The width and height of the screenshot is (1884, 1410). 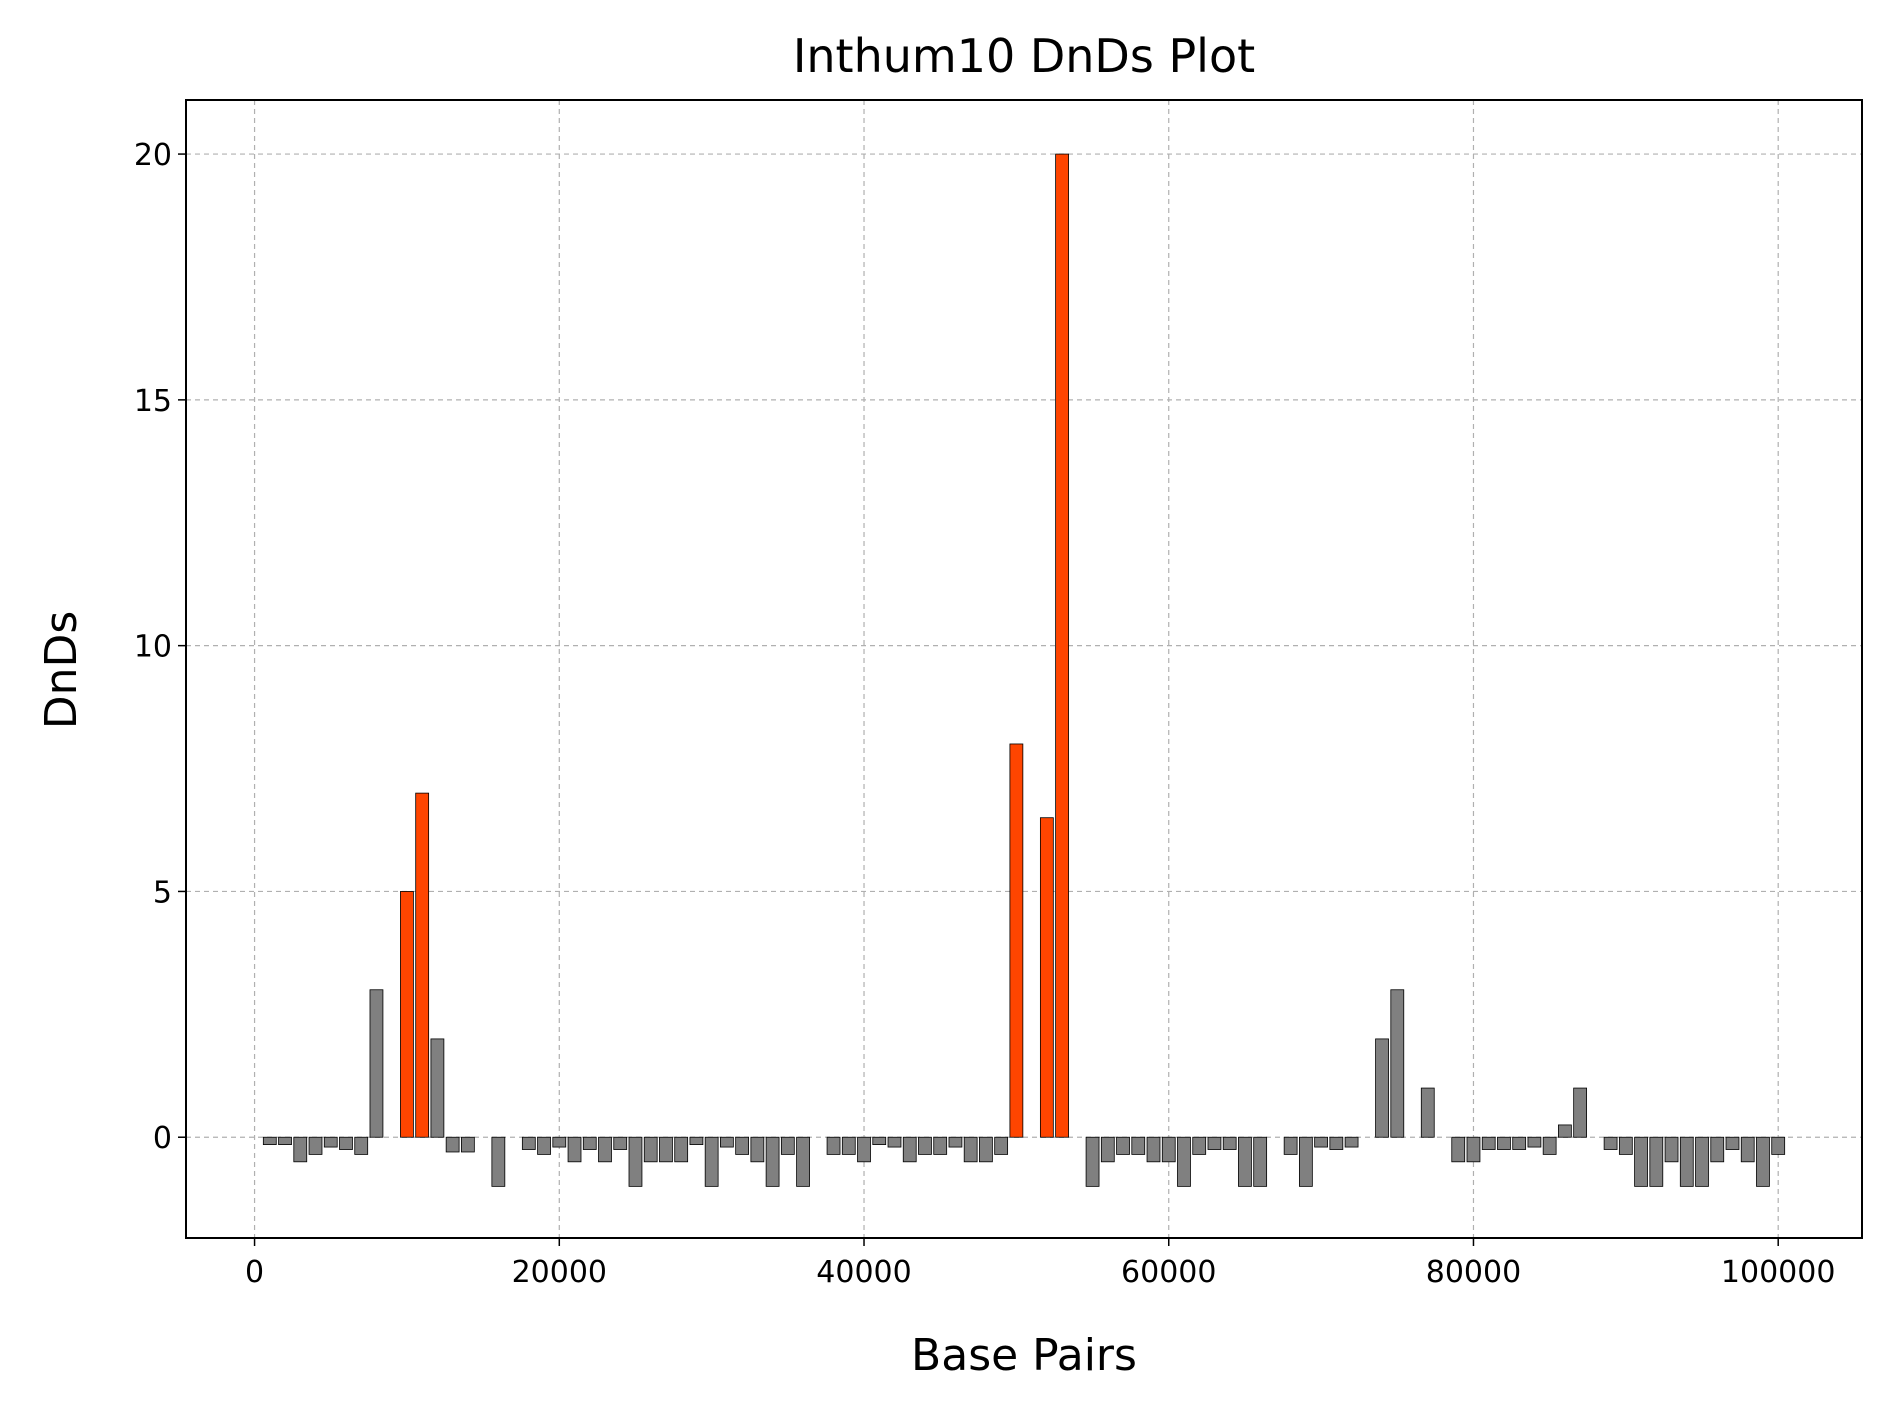 I want to click on x-axis-label: Base Pairs, so click(x=1024, y=1355).